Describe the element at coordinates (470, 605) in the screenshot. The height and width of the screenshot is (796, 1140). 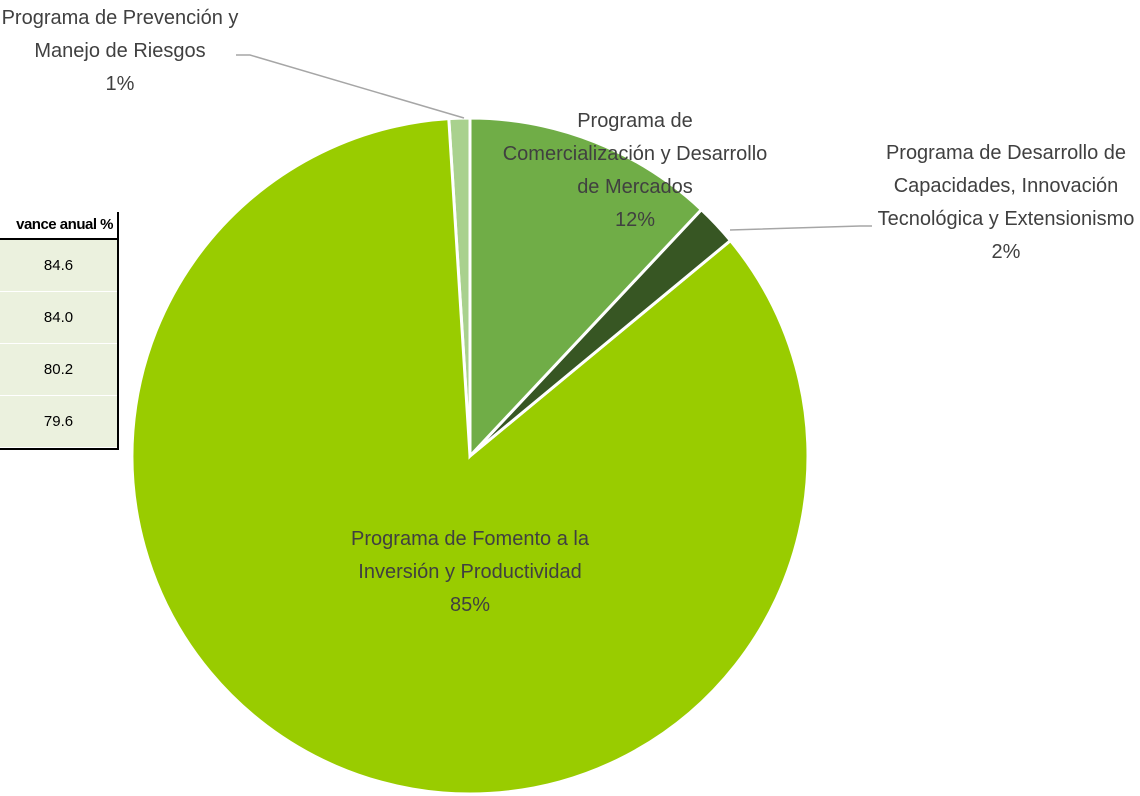
I see `label-value: 85%` at that location.